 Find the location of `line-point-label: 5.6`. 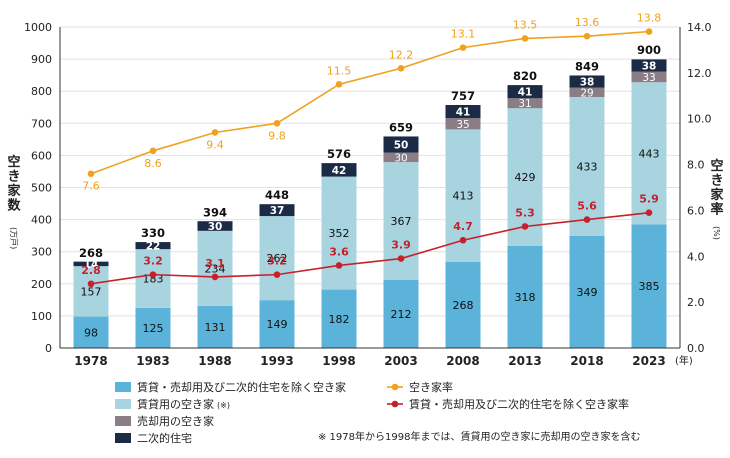

line-point-label: 5.6 is located at coordinates (587, 206).